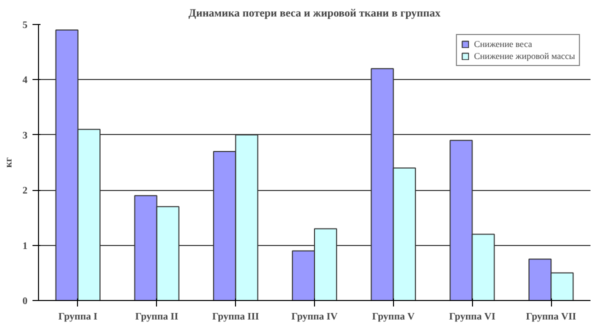 This screenshot has height=325, width=600. What do you see at coordinates (25, 80) in the screenshot?
I see `y-tick-label: 4` at bounding box center [25, 80].